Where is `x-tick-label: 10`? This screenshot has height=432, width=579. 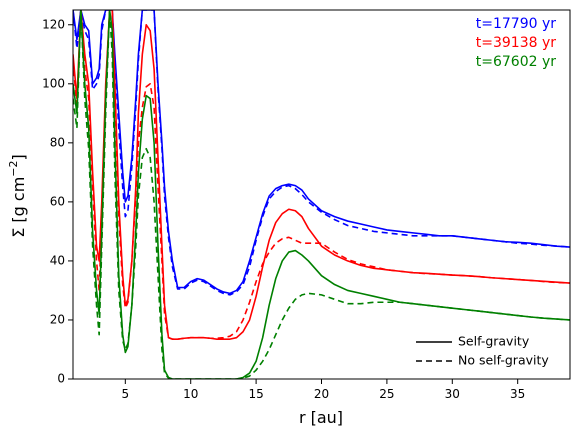
x-tick-label: 10 is located at coordinates (190, 394).